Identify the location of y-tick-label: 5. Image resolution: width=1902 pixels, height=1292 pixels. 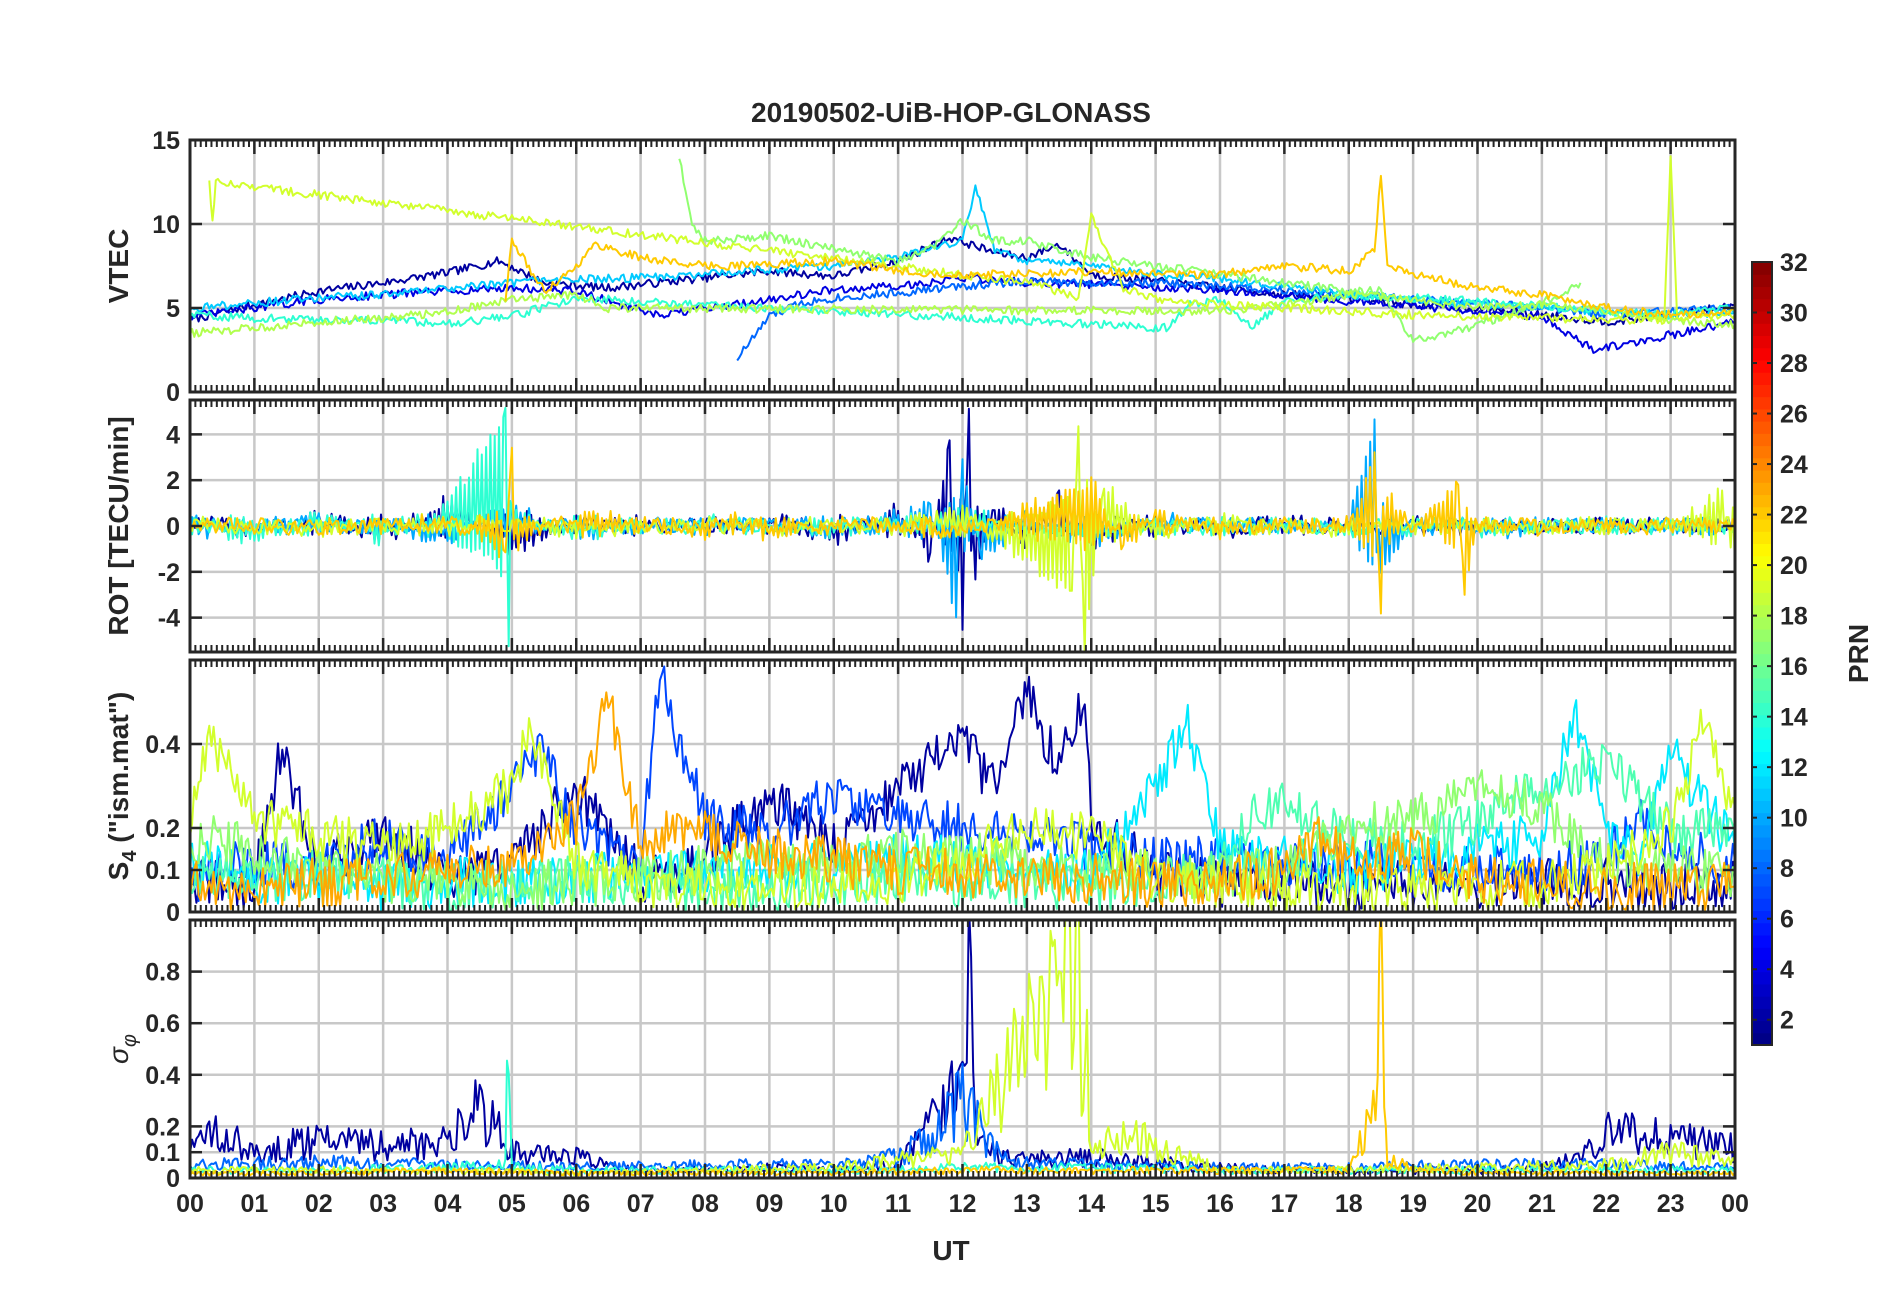
(173, 309).